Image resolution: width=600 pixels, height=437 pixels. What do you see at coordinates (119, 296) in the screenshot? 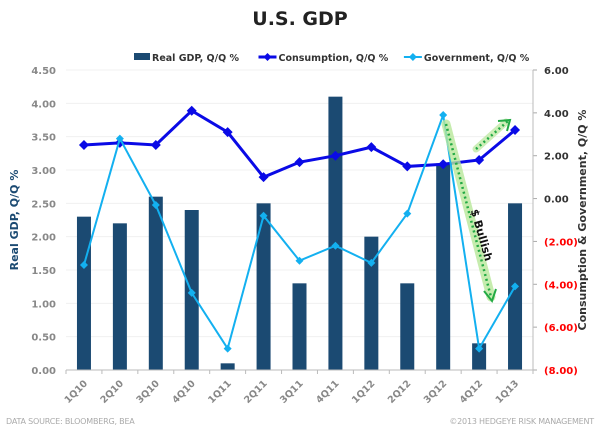
I see `bar-2Q10` at bounding box center [119, 296].